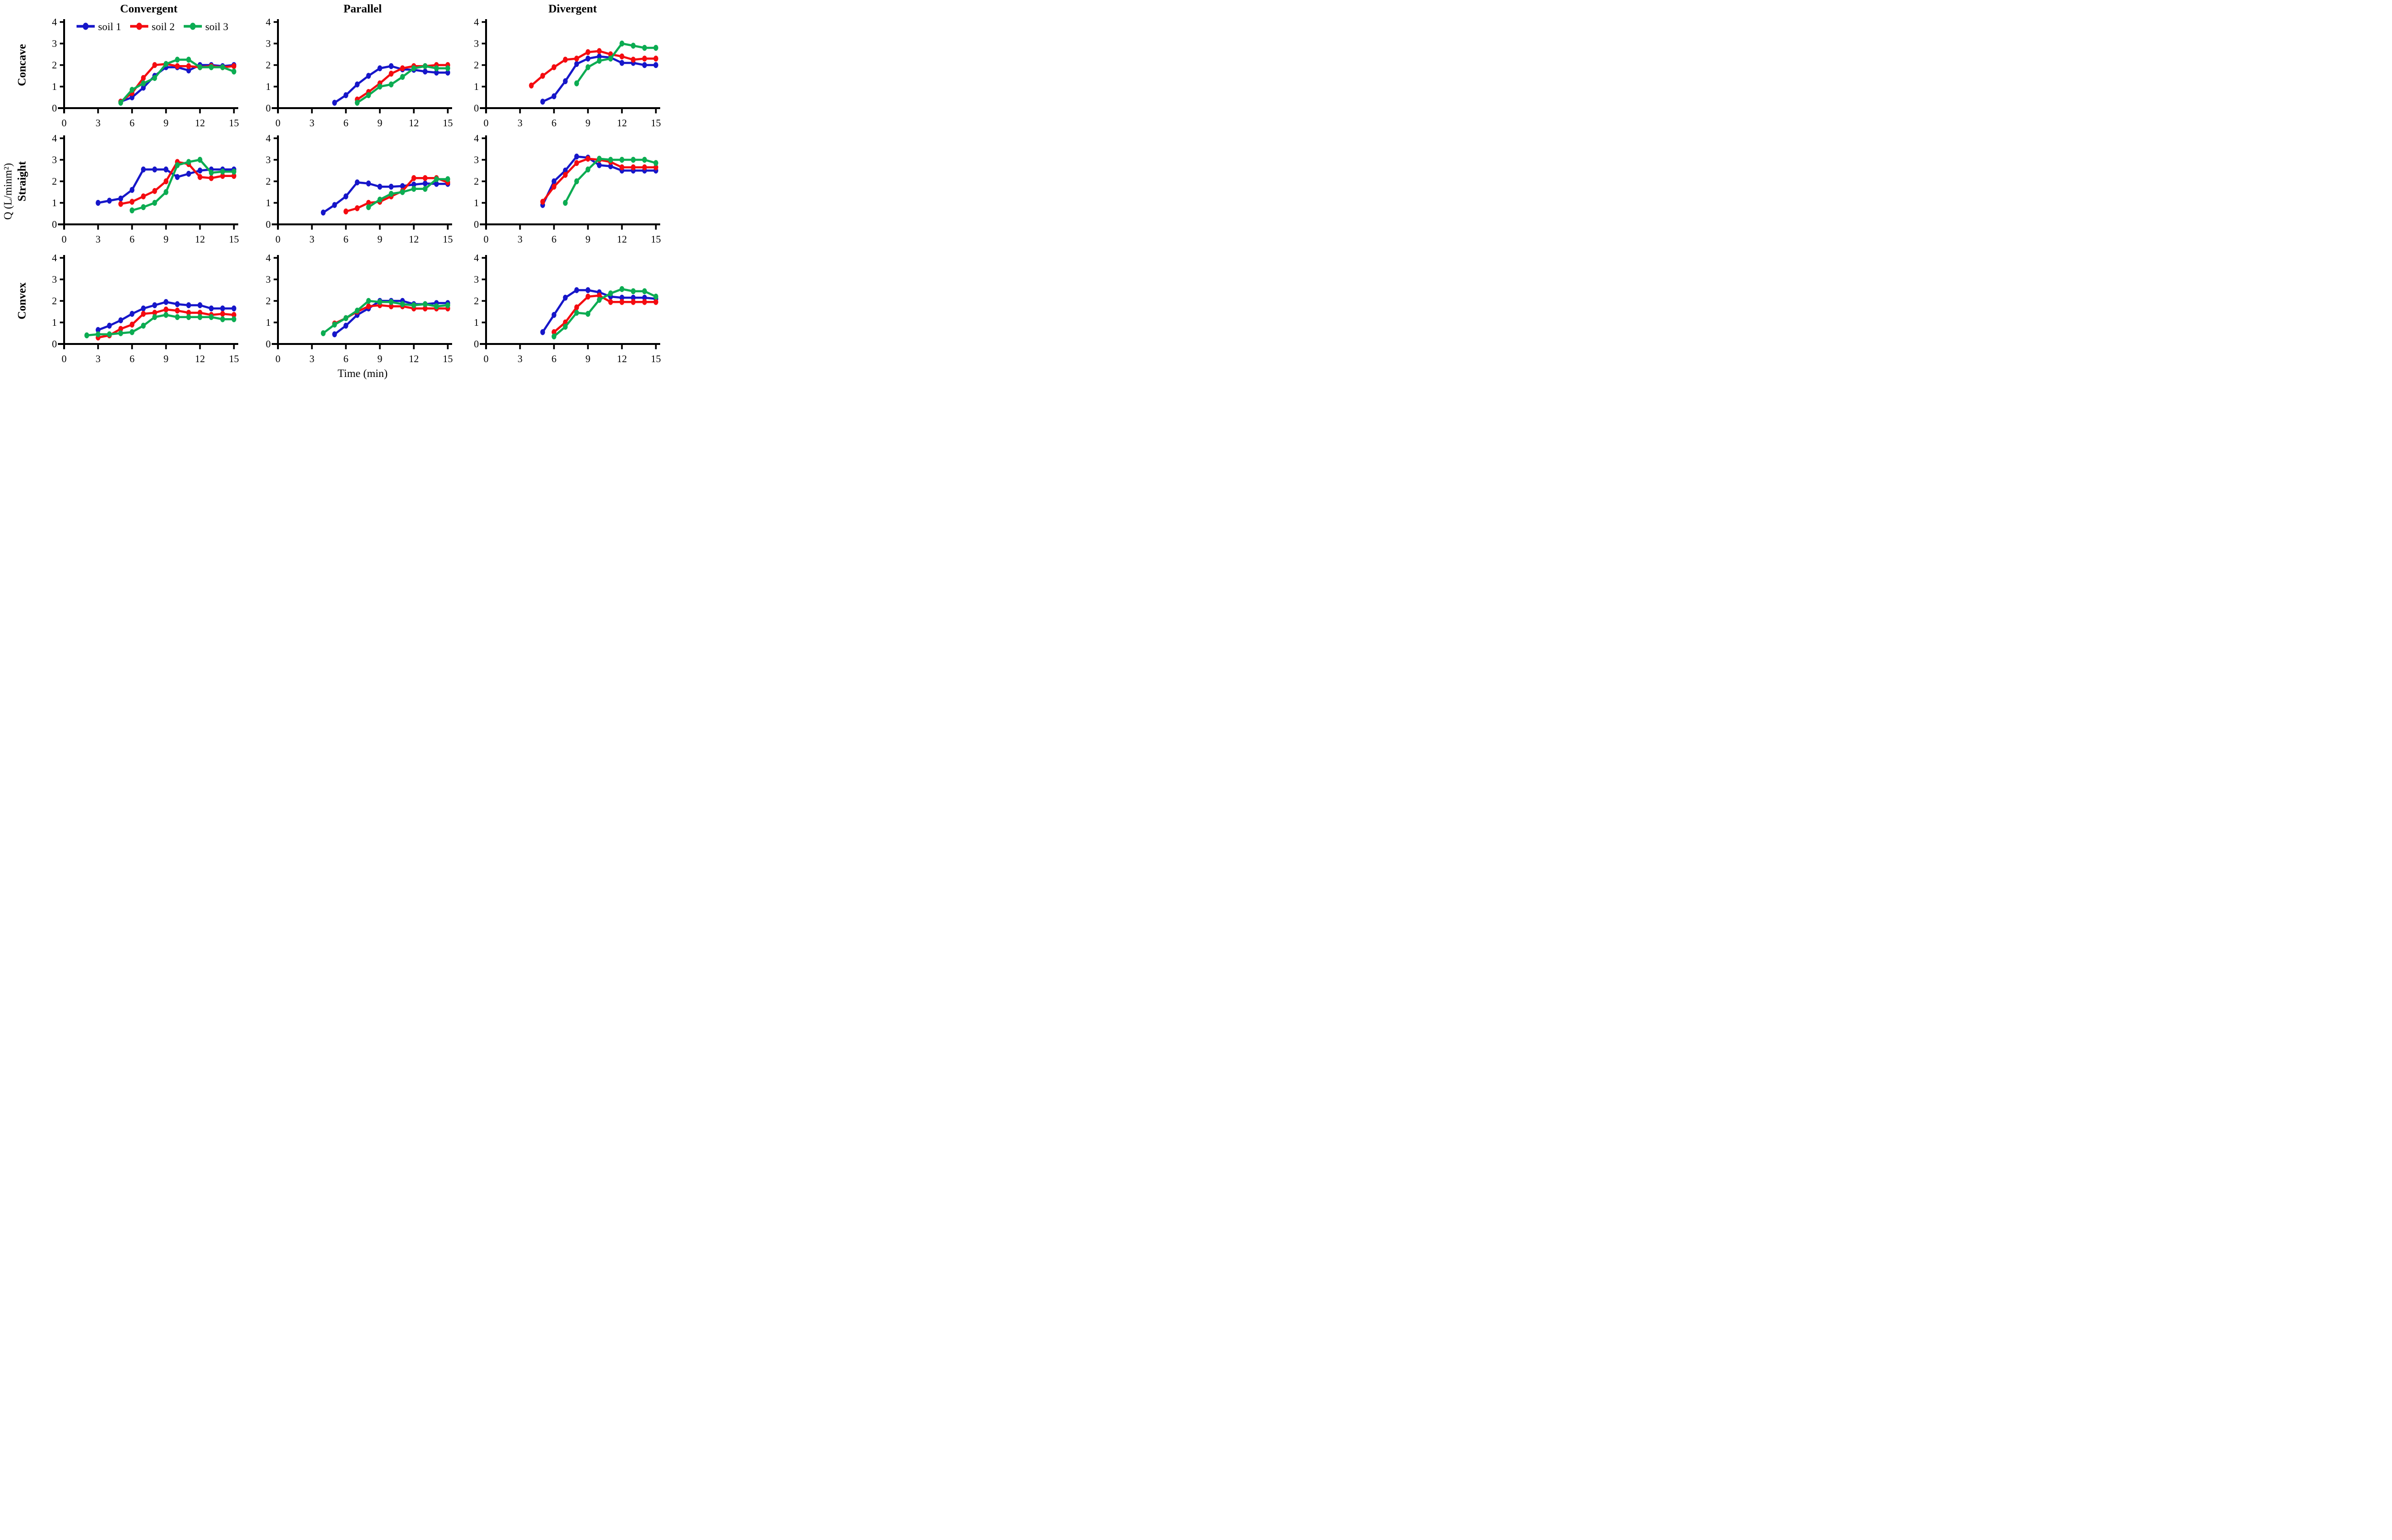  What do you see at coordinates (148, 9) in the screenshot?
I see `column-title-convergent: Convergent` at bounding box center [148, 9].